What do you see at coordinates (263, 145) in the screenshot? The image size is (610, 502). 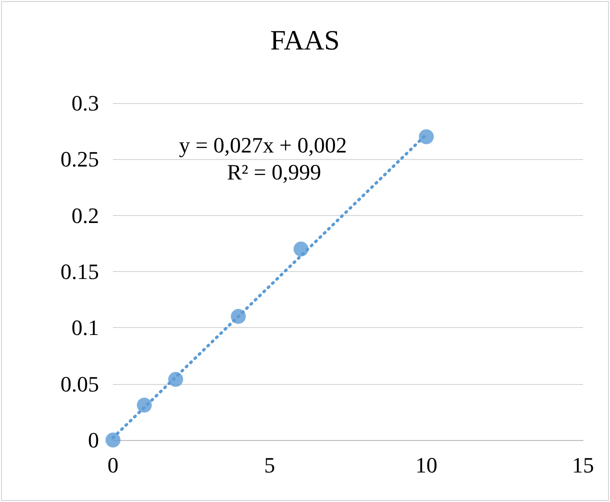 I see `annotation: y = 0,027x + 0,002` at bounding box center [263, 145].